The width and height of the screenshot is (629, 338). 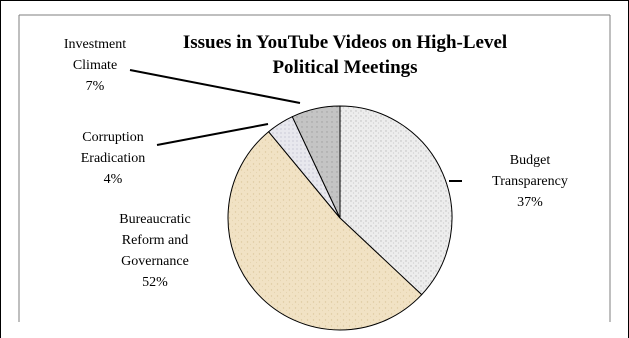 I want to click on slice-value-label: 52%, so click(x=155, y=282).